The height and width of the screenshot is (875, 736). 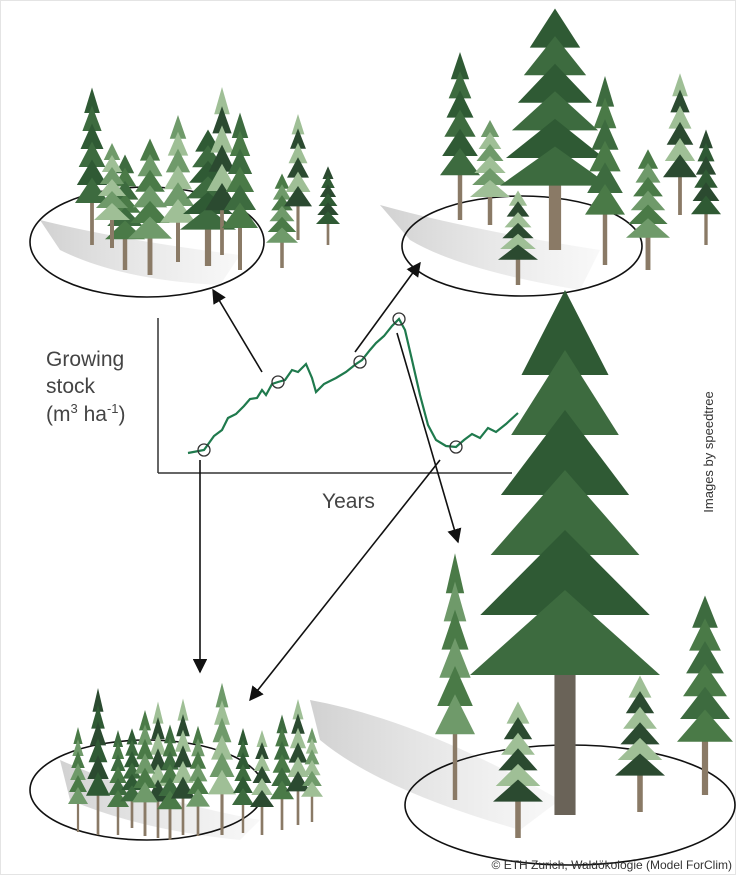 What do you see at coordinates (58, 414) in the screenshot?
I see `unit-part: (m` at bounding box center [58, 414].